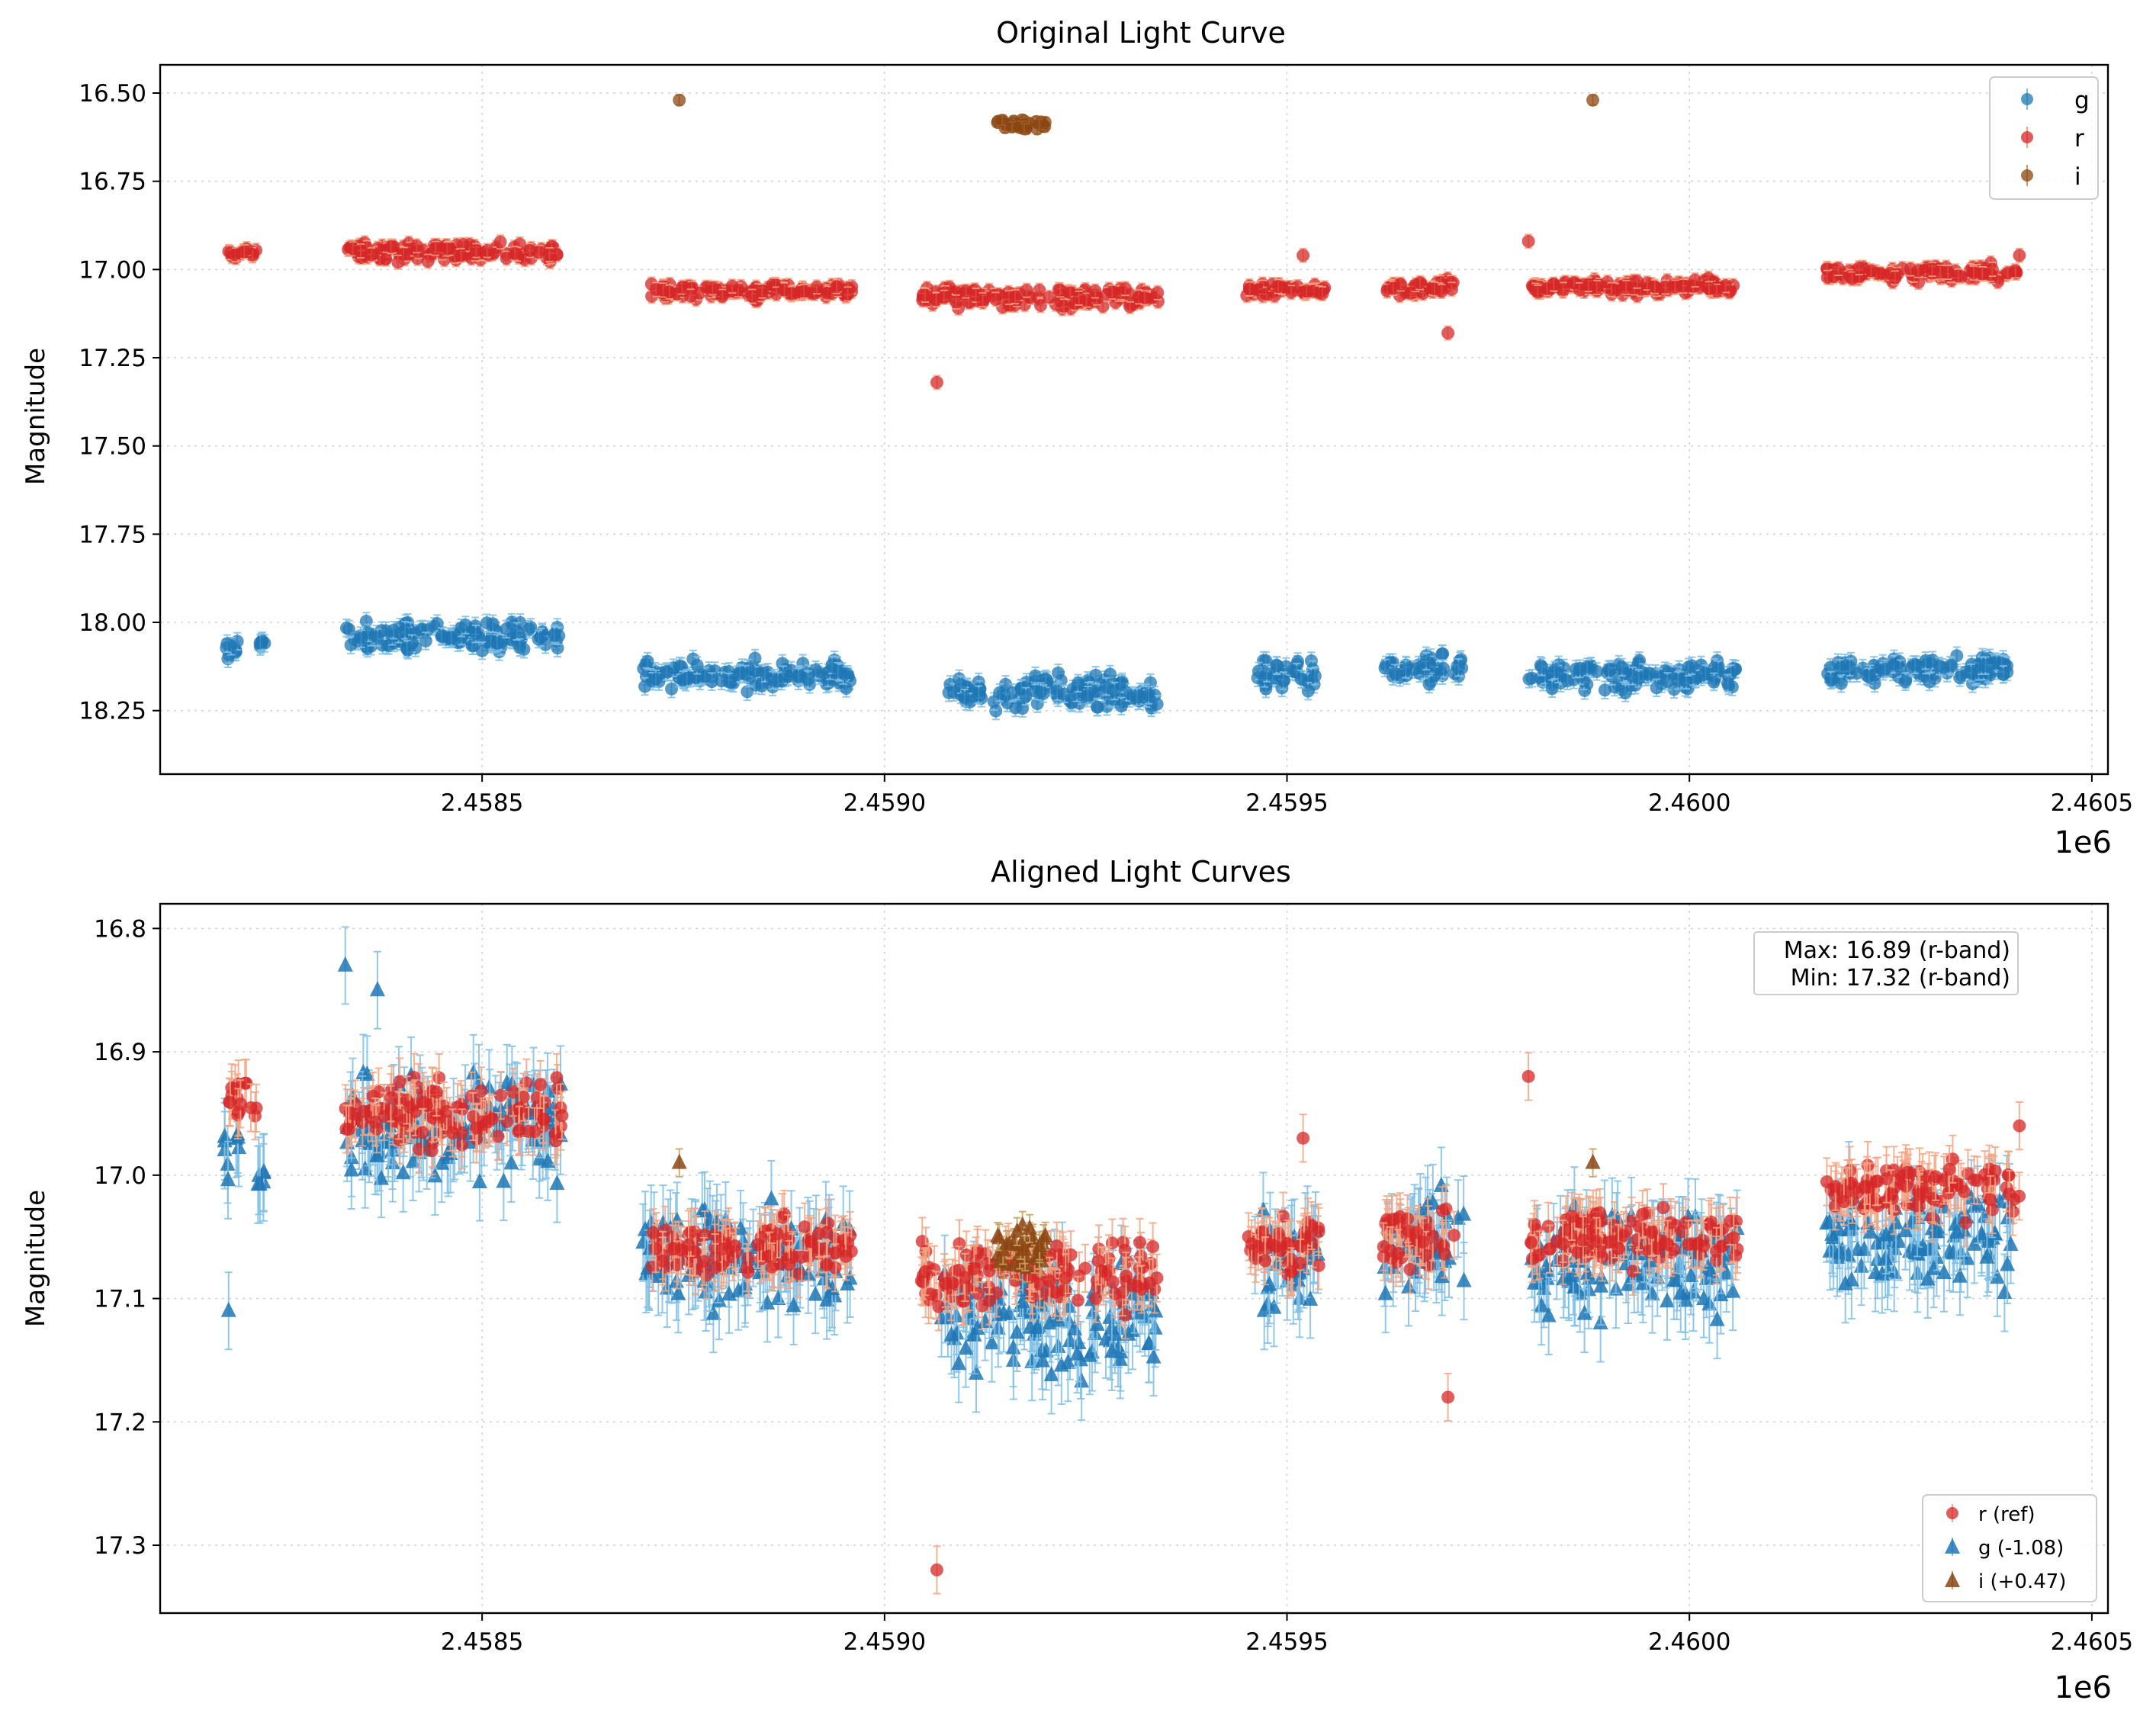 This screenshot has width=2156, height=1713. What do you see at coordinates (120, 1299) in the screenshot?
I see `y-tick-label: 17.1` at bounding box center [120, 1299].